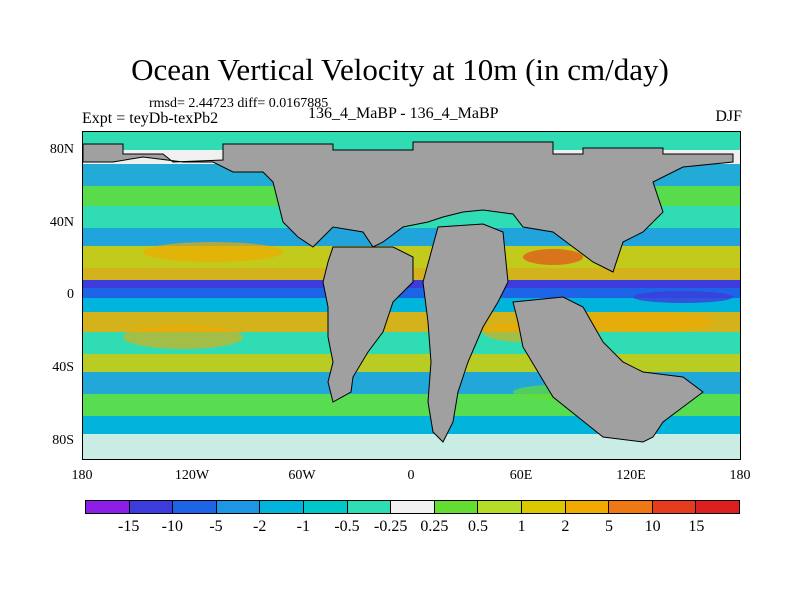 The image size is (800, 600). I want to click on colorbar-label: -2, so click(259, 526).